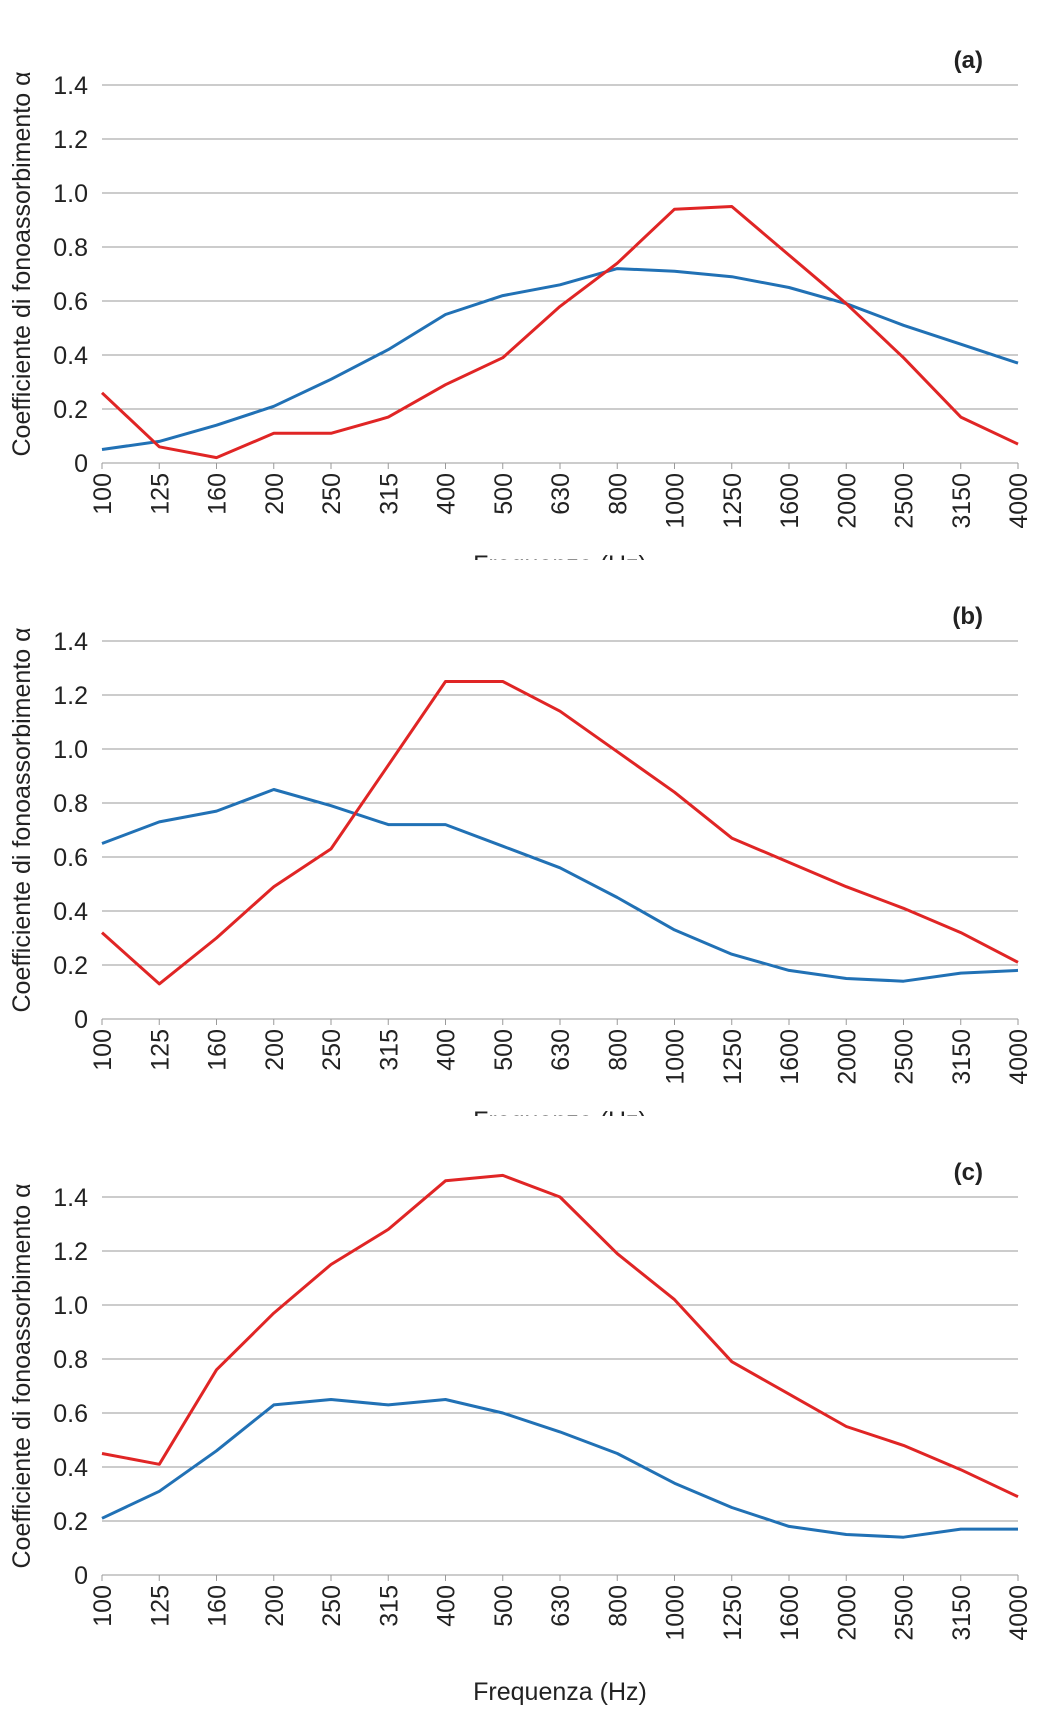 This screenshot has width=1050, height=1717. Describe the element at coordinates (967, 616) in the screenshot. I see `panel-label: (b)` at that location.